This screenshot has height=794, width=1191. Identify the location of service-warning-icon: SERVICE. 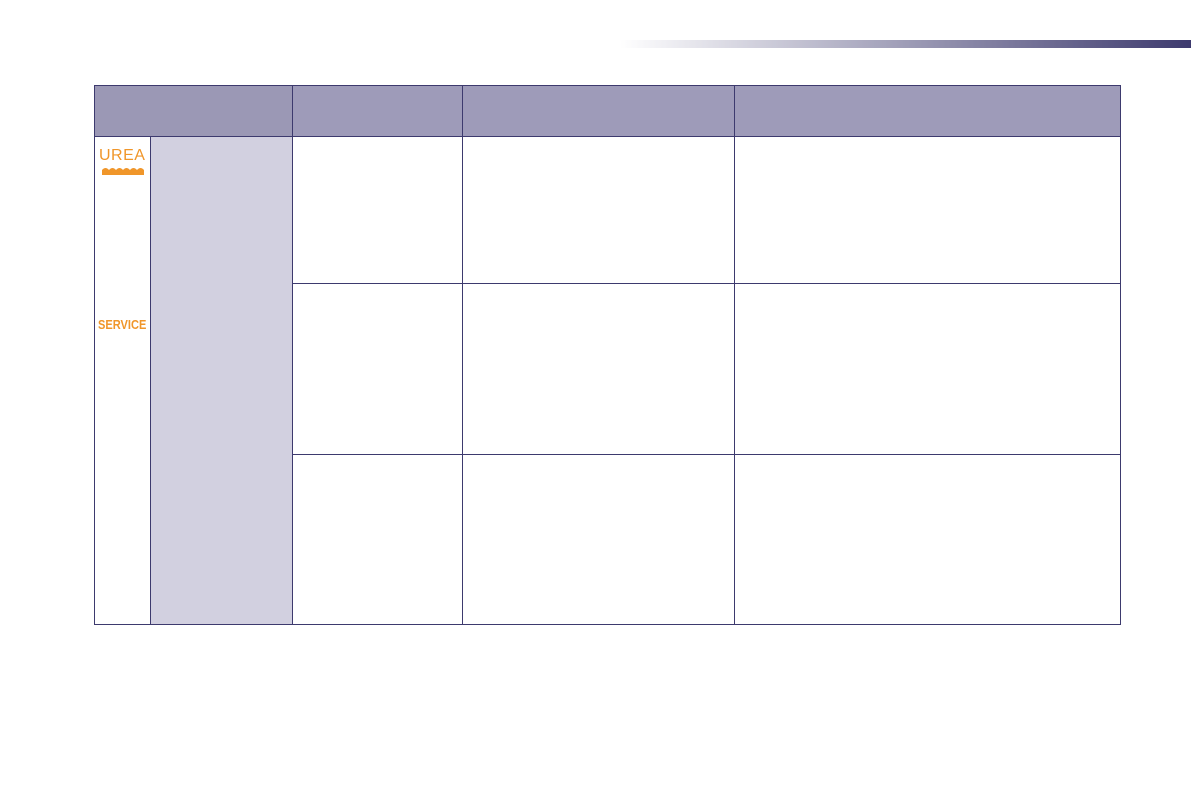
(122, 324).